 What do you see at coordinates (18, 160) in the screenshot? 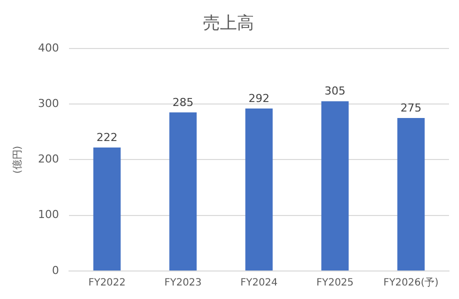
I see `y-axis-title: (億円)` at bounding box center [18, 160].